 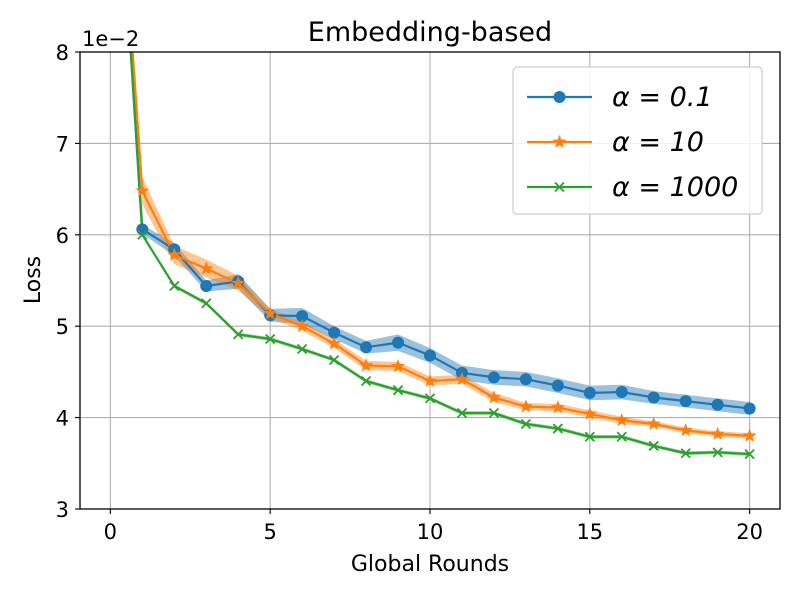 What do you see at coordinates (62, 327) in the screenshot?
I see `y-tick-label: 5` at bounding box center [62, 327].